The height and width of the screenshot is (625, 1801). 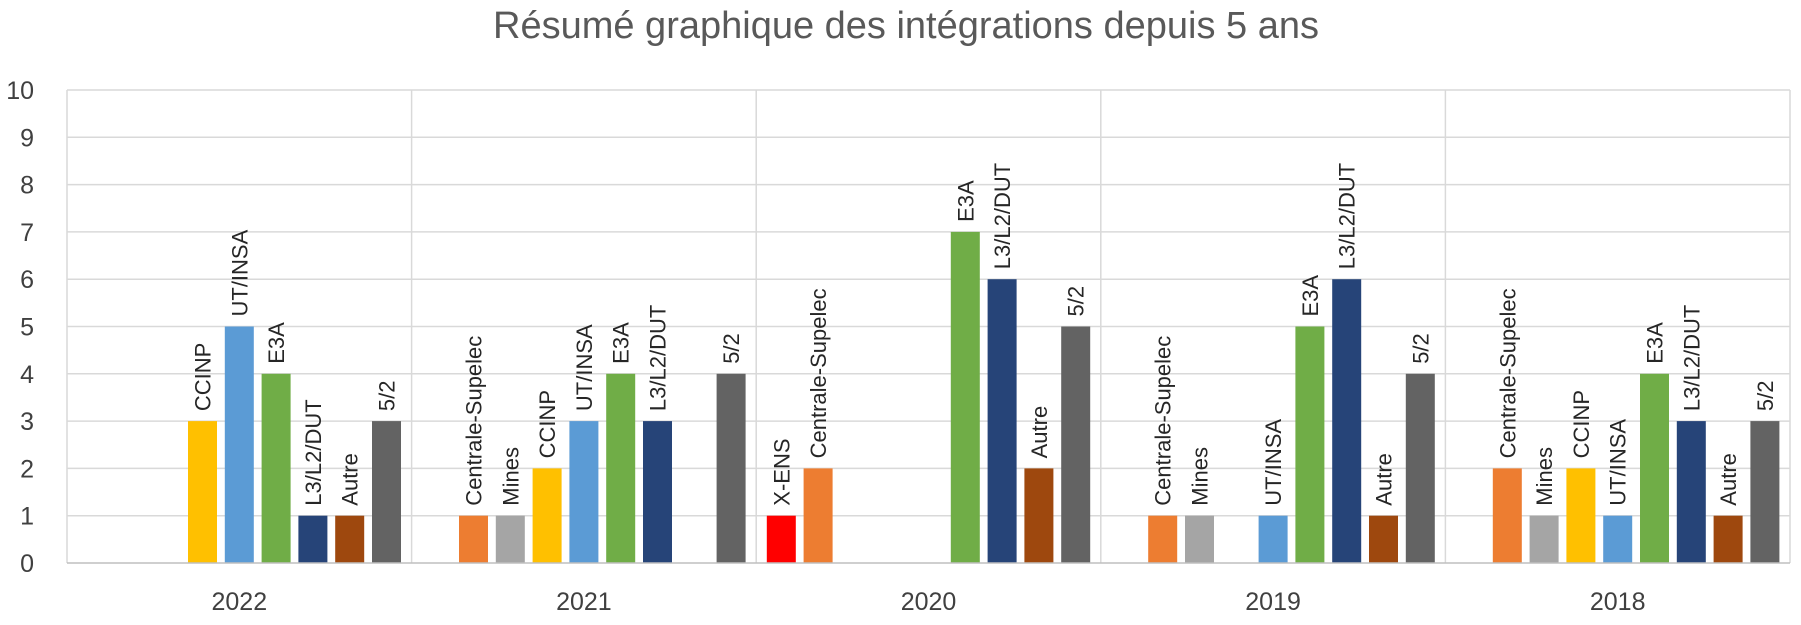 I want to click on y-tick-label: 3, so click(x=27, y=422).